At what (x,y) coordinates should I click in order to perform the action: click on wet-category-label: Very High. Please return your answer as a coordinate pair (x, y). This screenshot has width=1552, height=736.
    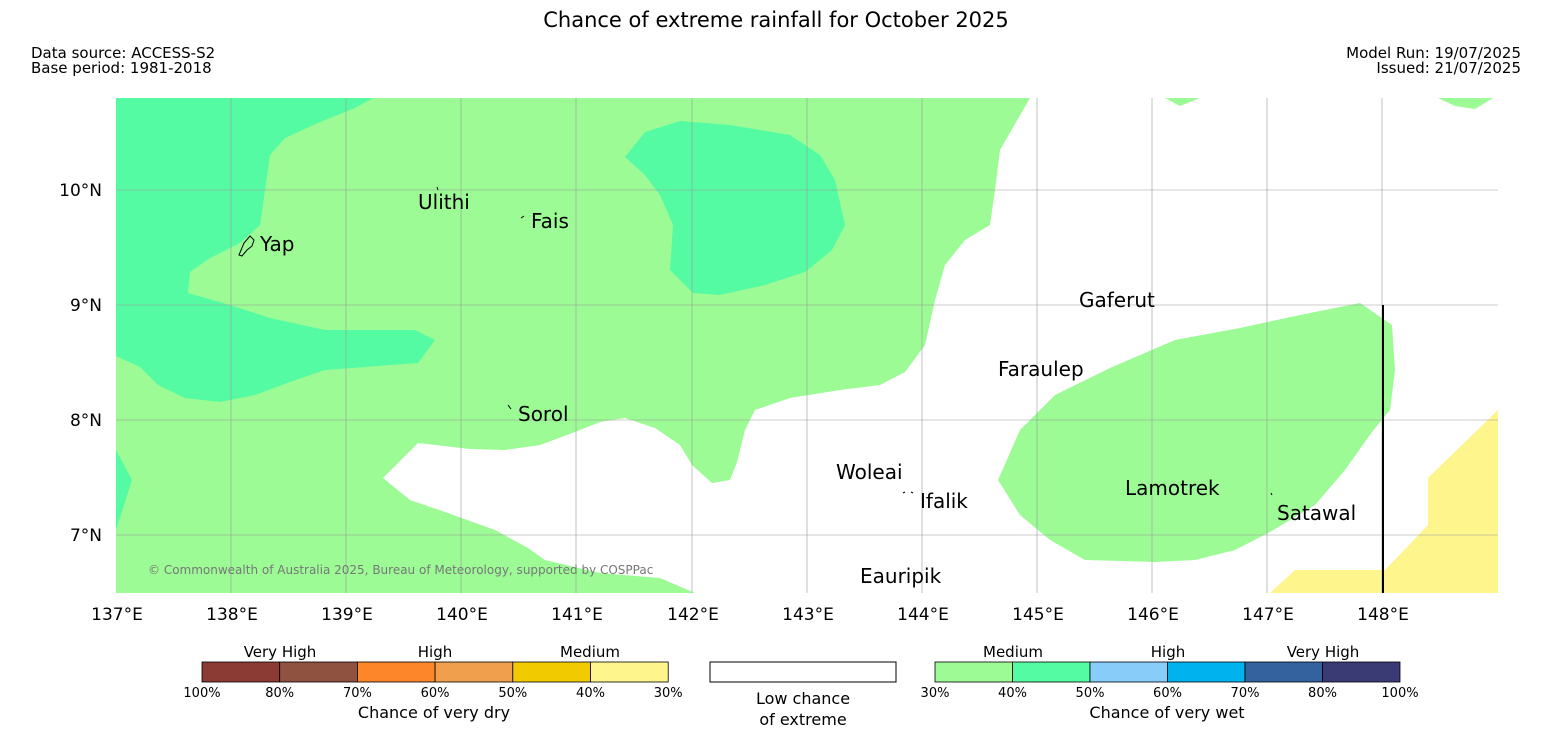
    Looking at the image, I should click on (1323, 652).